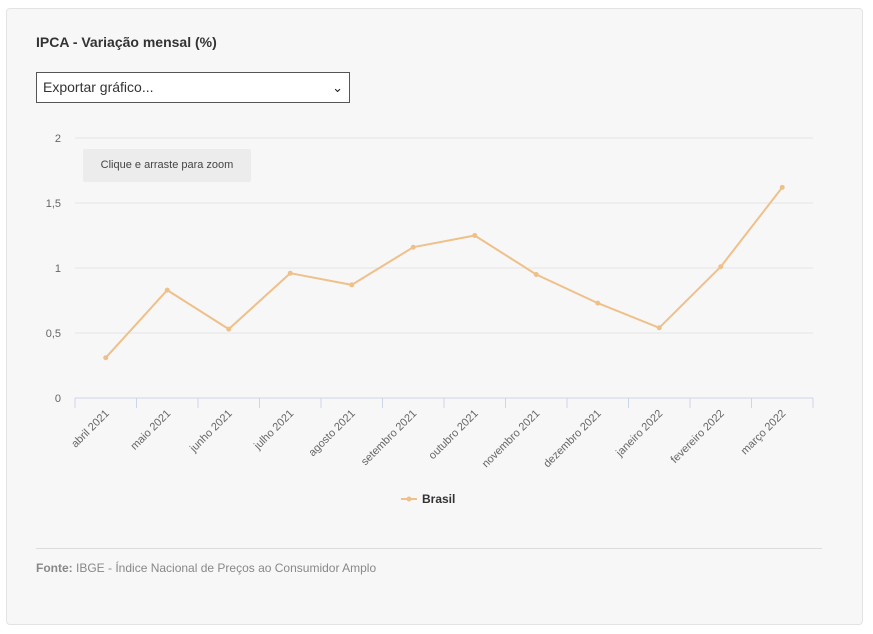 This screenshot has width=873, height=634. I want to click on x-tick-label: abril 2021, so click(90, 429).